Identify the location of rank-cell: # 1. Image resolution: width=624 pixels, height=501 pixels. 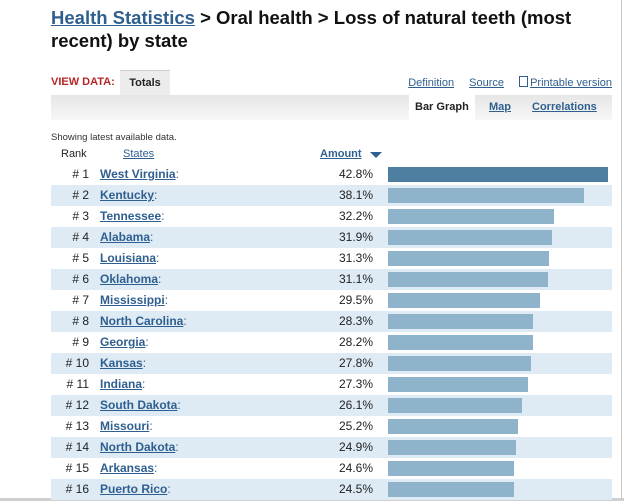
(80, 174).